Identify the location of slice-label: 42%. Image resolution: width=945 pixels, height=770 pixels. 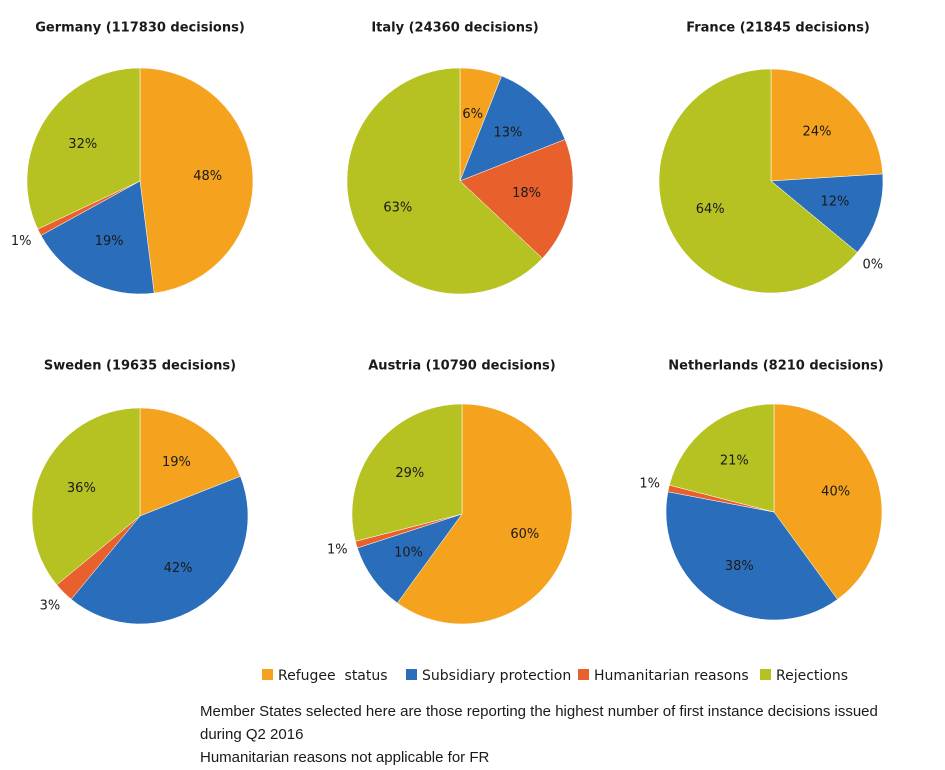
(178, 568).